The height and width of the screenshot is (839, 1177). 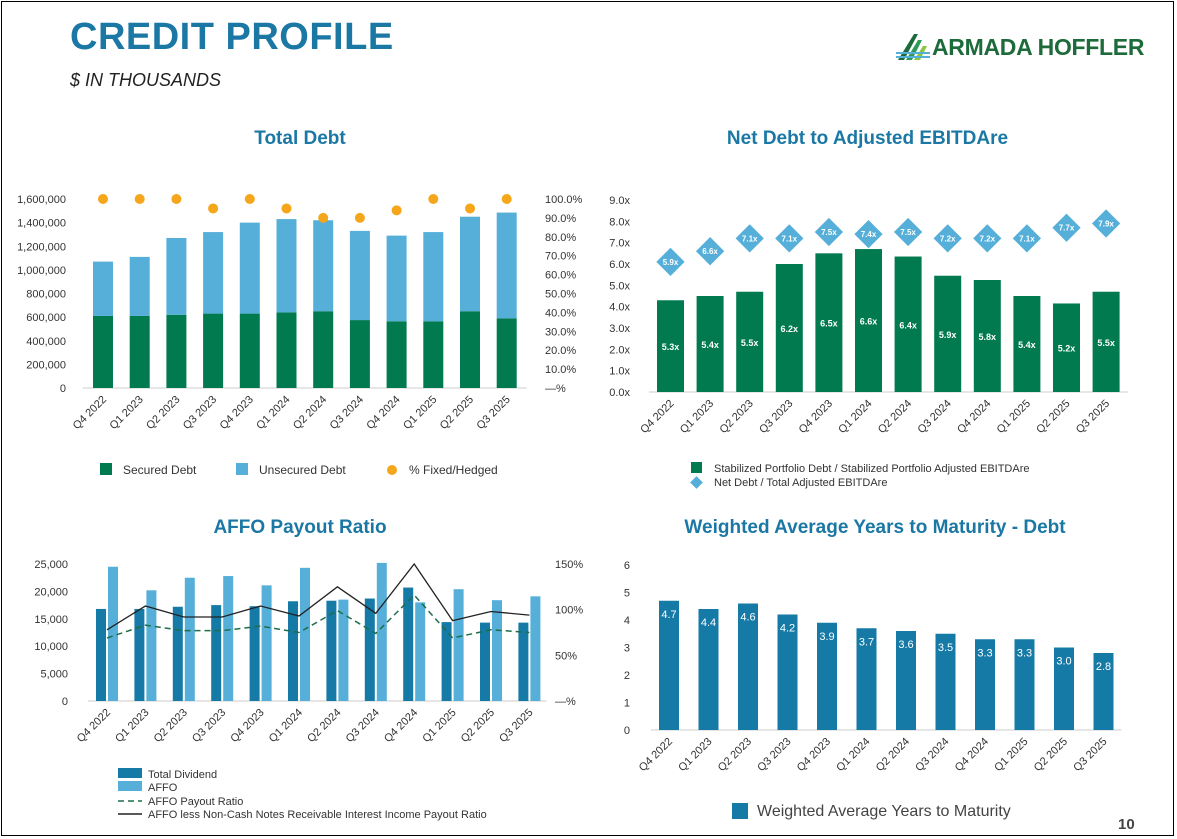 What do you see at coordinates (146, 80) in the screenshot?
I see `page-subtitle: $ IN THOUSANDS` at bounding box center [146, 80].